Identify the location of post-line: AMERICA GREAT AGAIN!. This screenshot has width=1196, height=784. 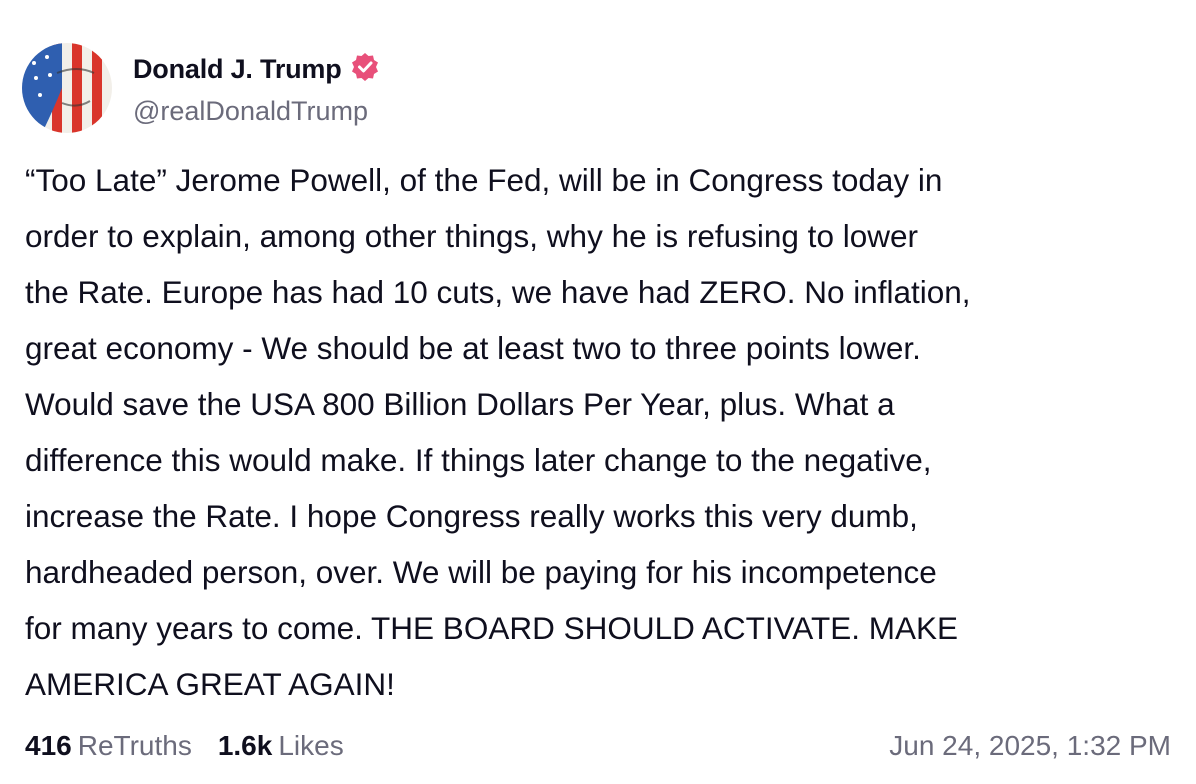
(210, 684).